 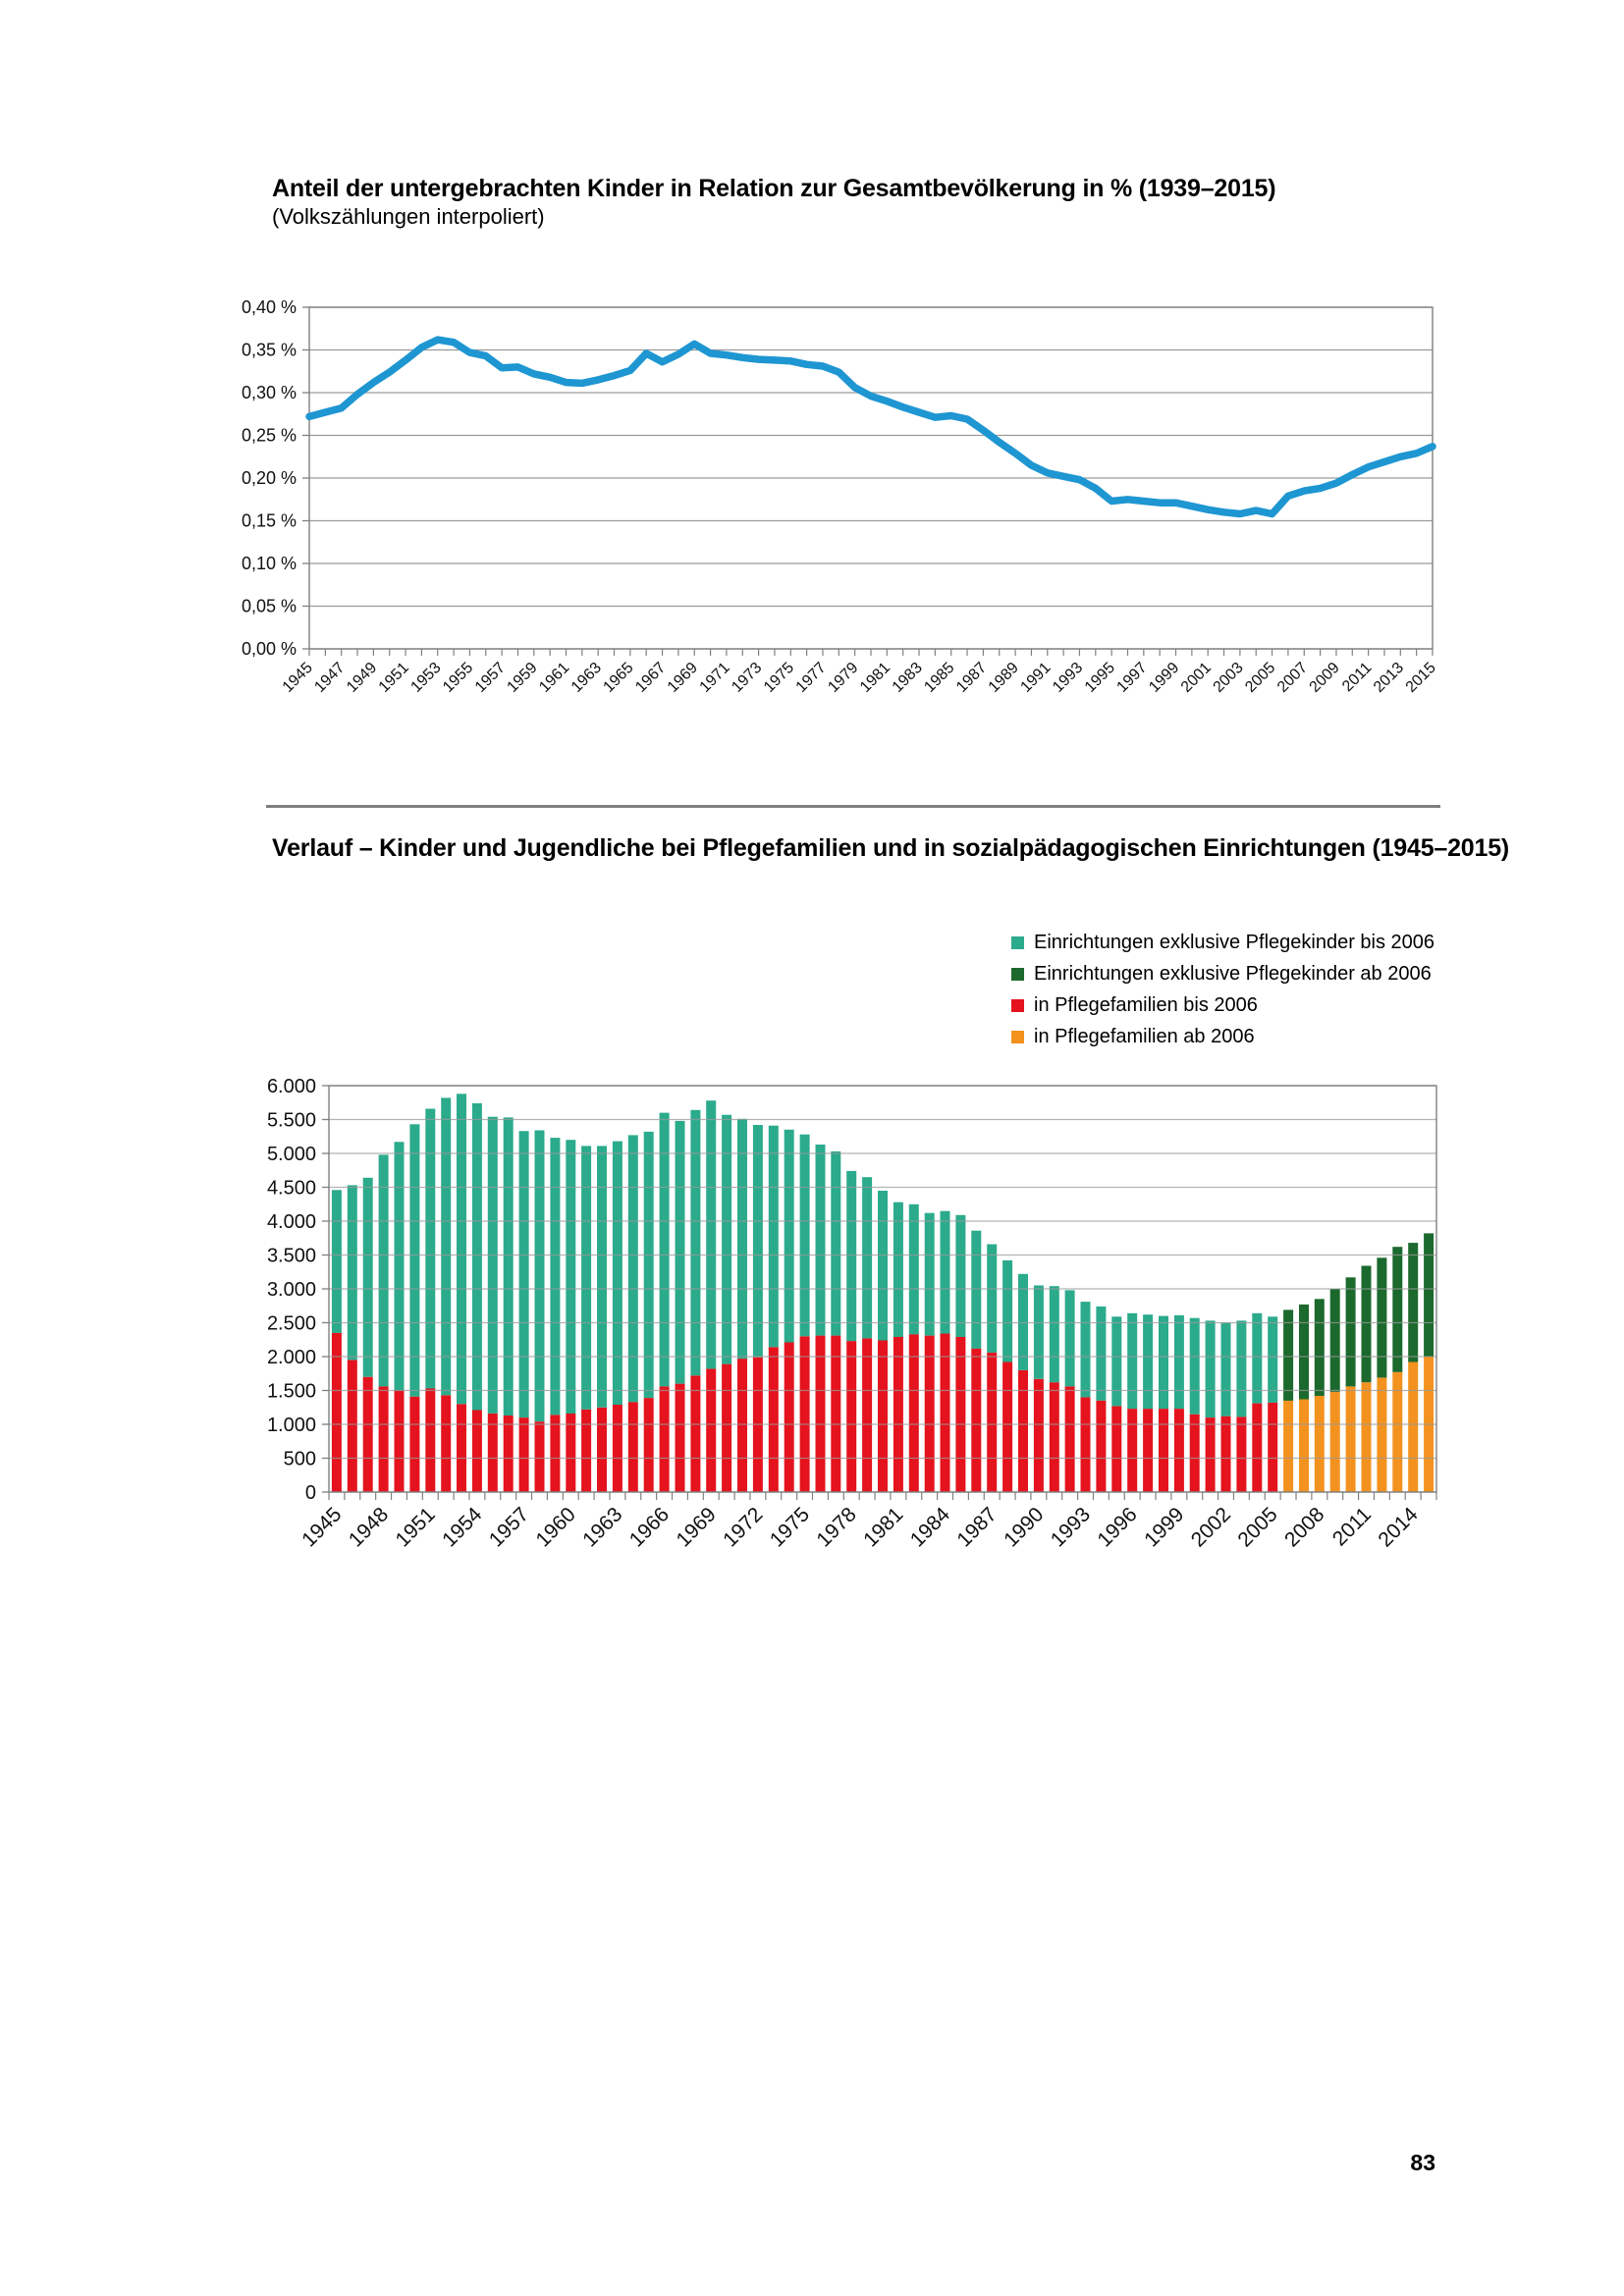 I want to click on x-axis-label: 2015, so click(x=1421, y=678).